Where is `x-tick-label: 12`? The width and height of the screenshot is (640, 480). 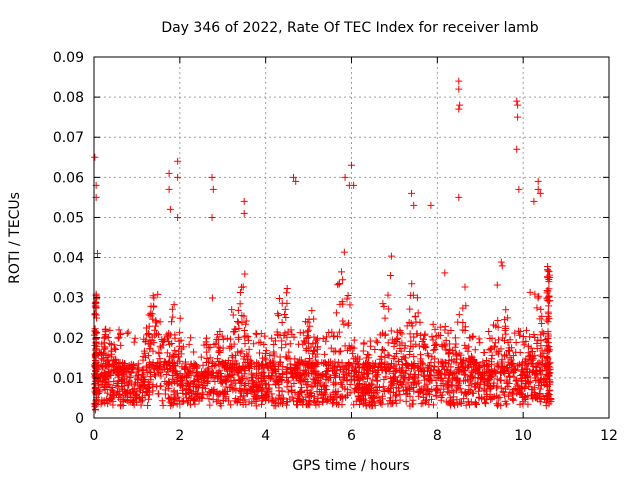
x-tick-label: 12 is located at coordinates (609, 436).